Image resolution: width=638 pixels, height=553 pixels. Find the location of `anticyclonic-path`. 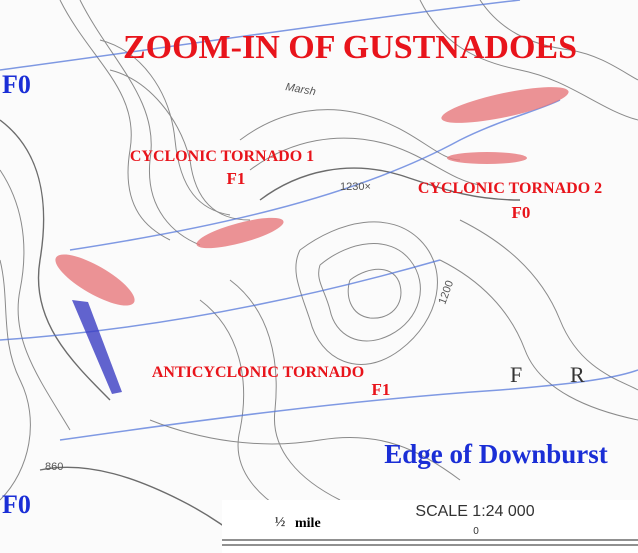

anticyclonic-path is located at coordinates (97, 347).